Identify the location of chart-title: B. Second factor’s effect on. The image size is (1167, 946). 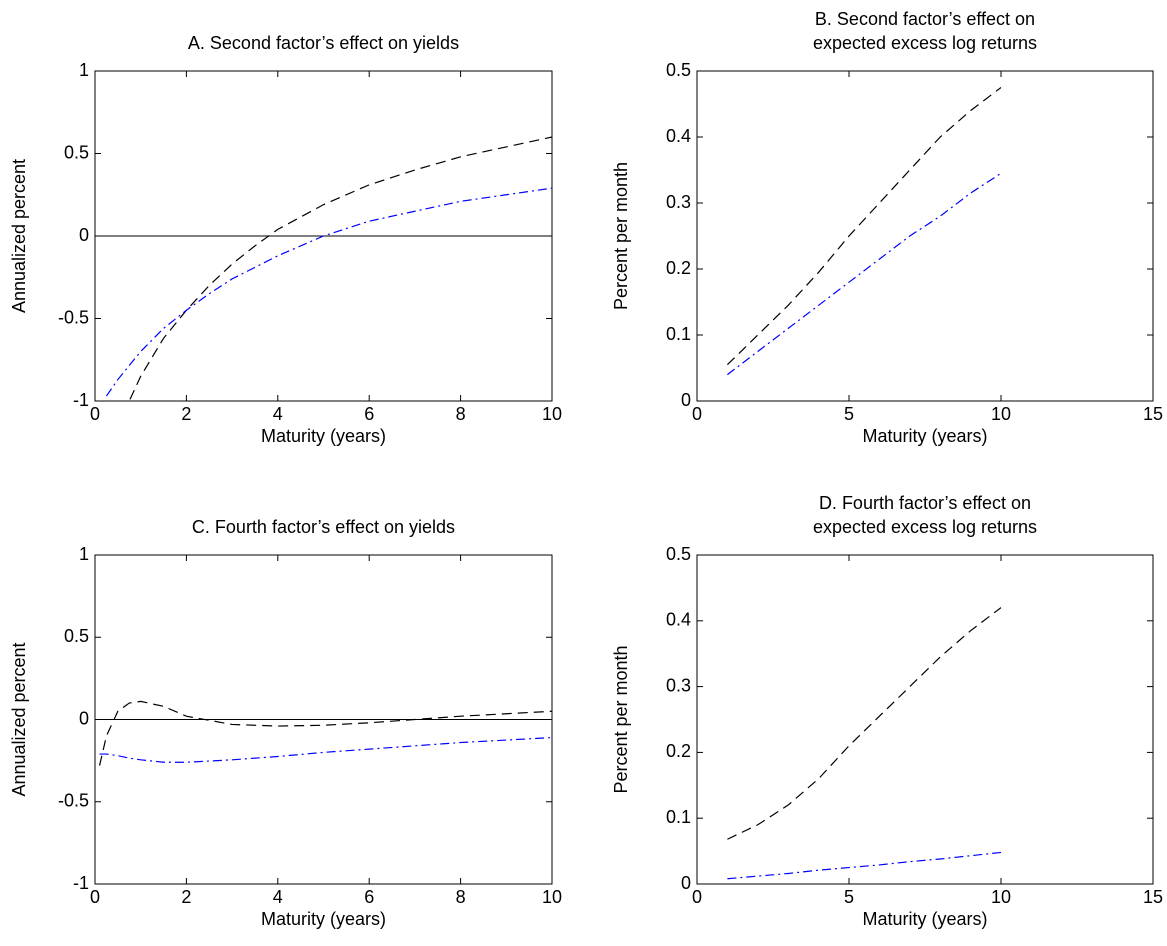
(925, 19).